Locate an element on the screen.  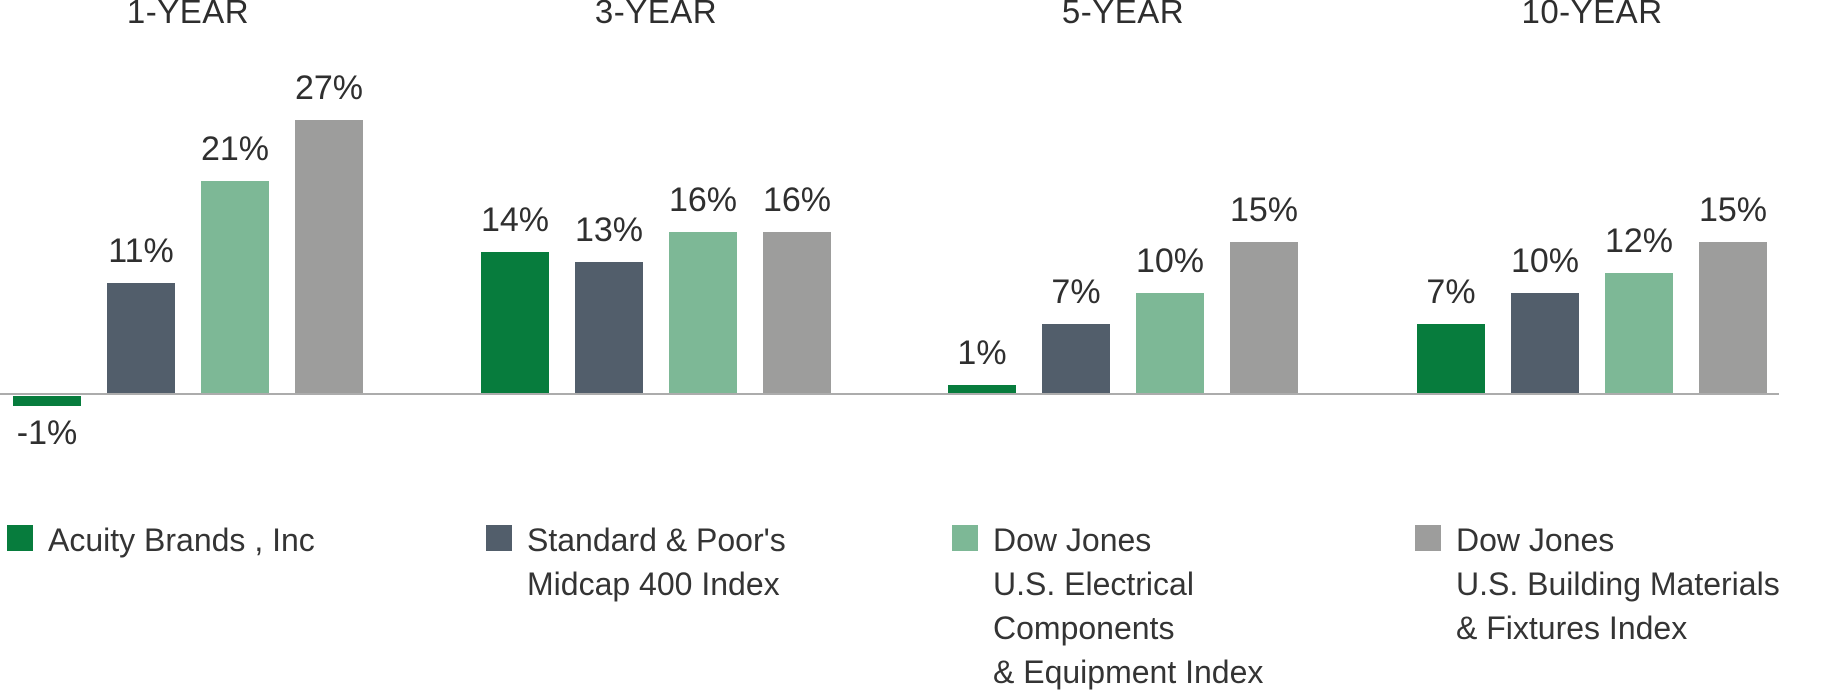
legend-label: Acuity Brands , Inc is located at coordinates (181, 540).